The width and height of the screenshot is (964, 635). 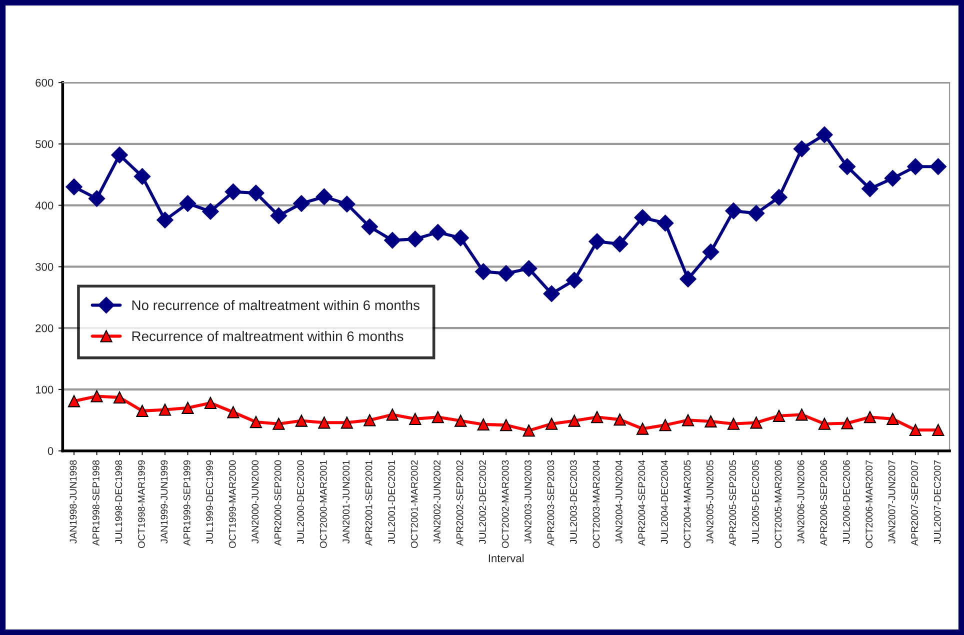 I want to click on x-tick-label: APR1999-SEP1999, so click(x=186, y=503).